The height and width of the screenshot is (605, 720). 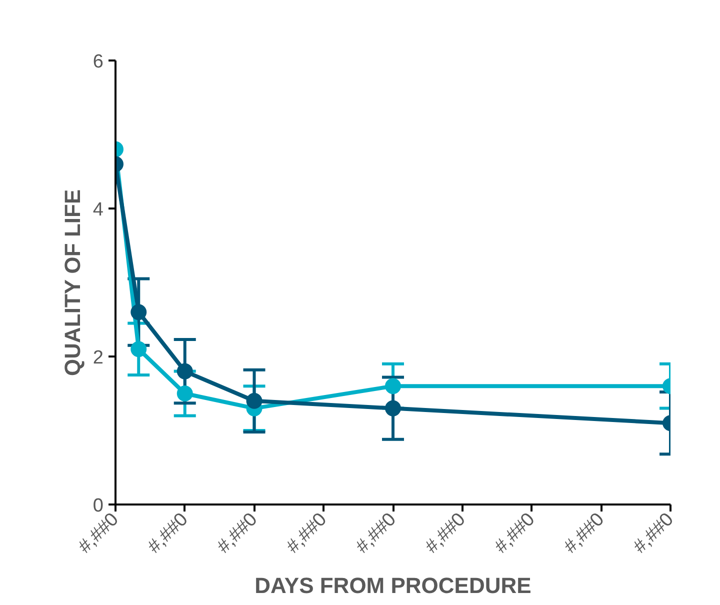 What do you see at coordinates (98, 62) in the screenshot?
I see `y-tick-label: 6` at bounding box center [98, 62].